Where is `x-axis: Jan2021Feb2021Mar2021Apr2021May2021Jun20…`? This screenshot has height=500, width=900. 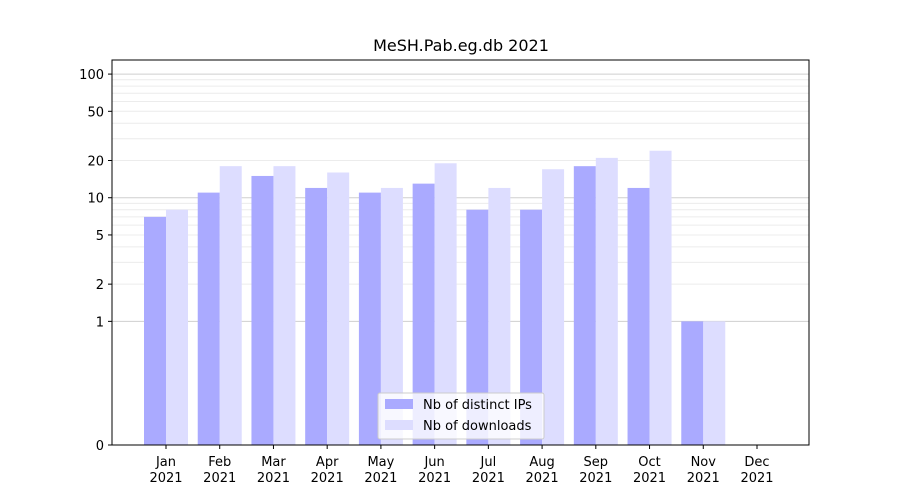 x-axis: Jan2021Feb2021Mar2021Apr2021May2021Jun20… is located at coordinates (461, 465).